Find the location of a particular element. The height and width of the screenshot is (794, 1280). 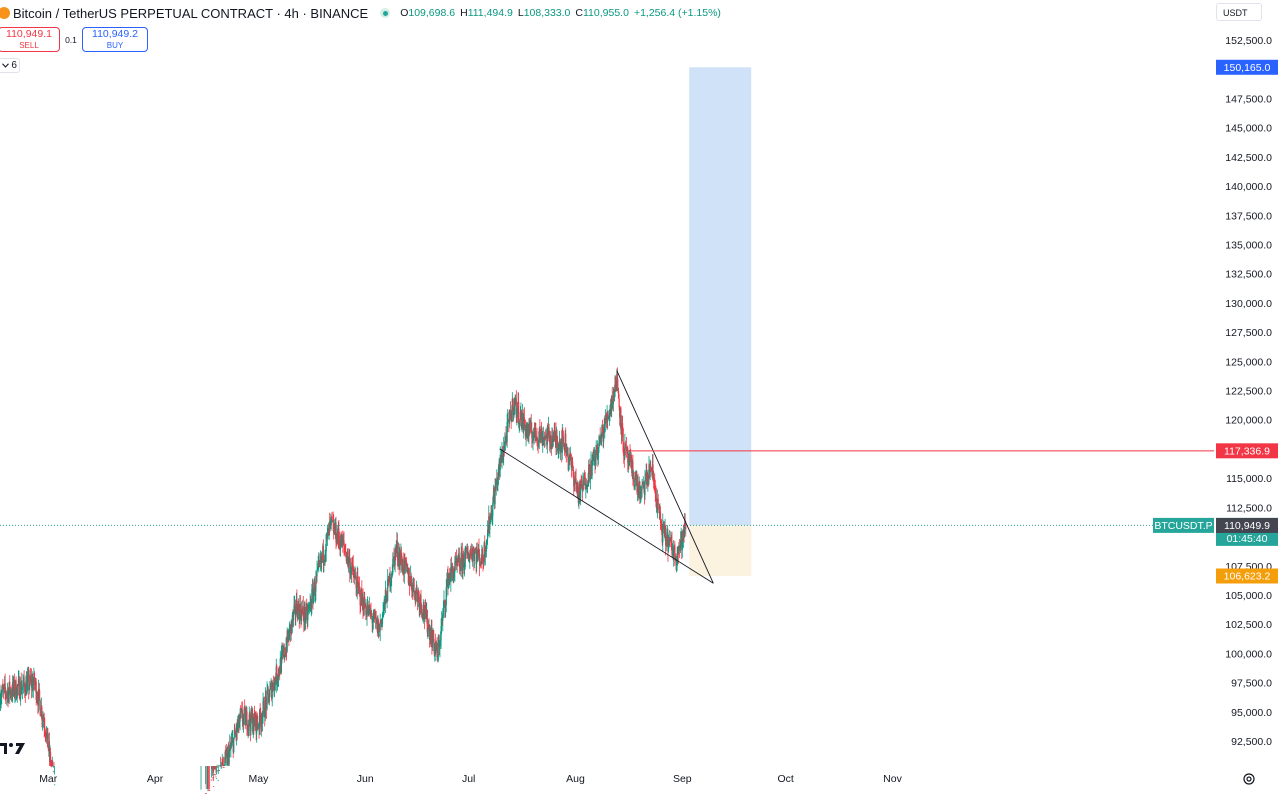

symbol-tag: BTCUSDT.P is located at coordinates (1183, 526).